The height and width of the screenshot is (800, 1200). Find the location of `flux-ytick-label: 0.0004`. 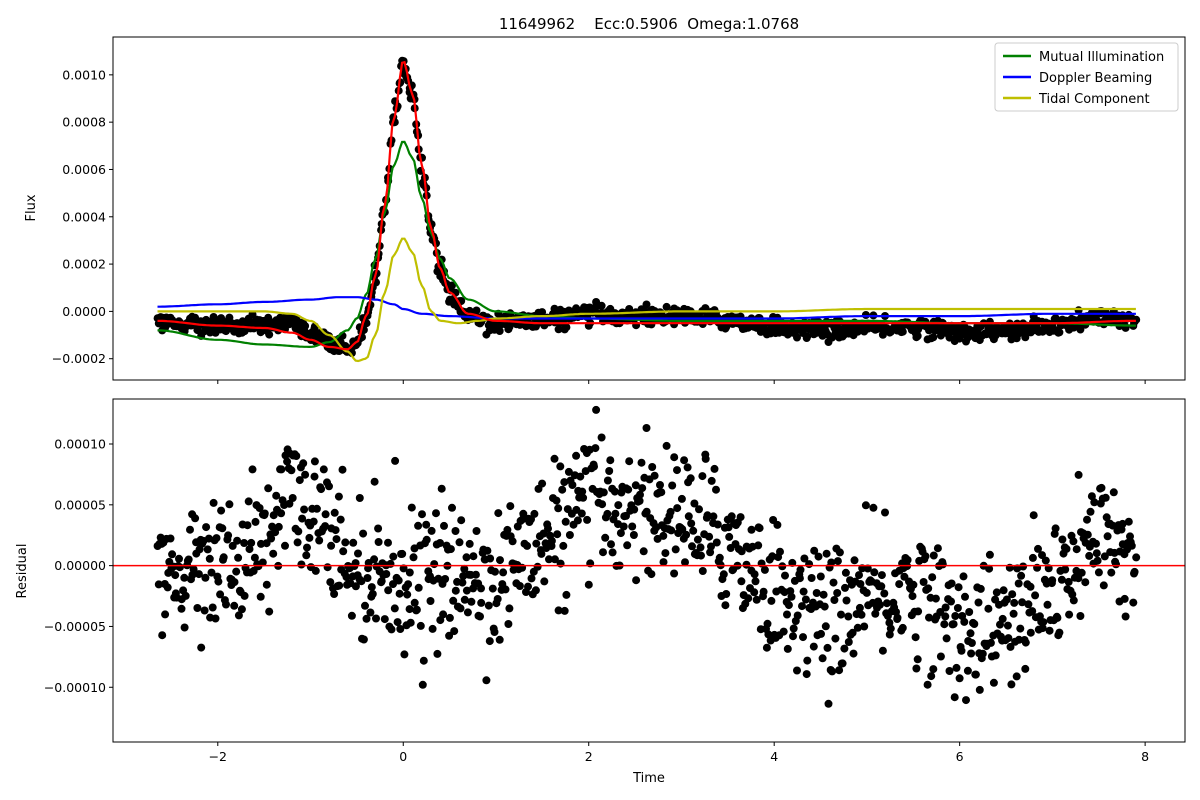

flux-ytick-label: 0.0004 is located at coordinates (84, 216).